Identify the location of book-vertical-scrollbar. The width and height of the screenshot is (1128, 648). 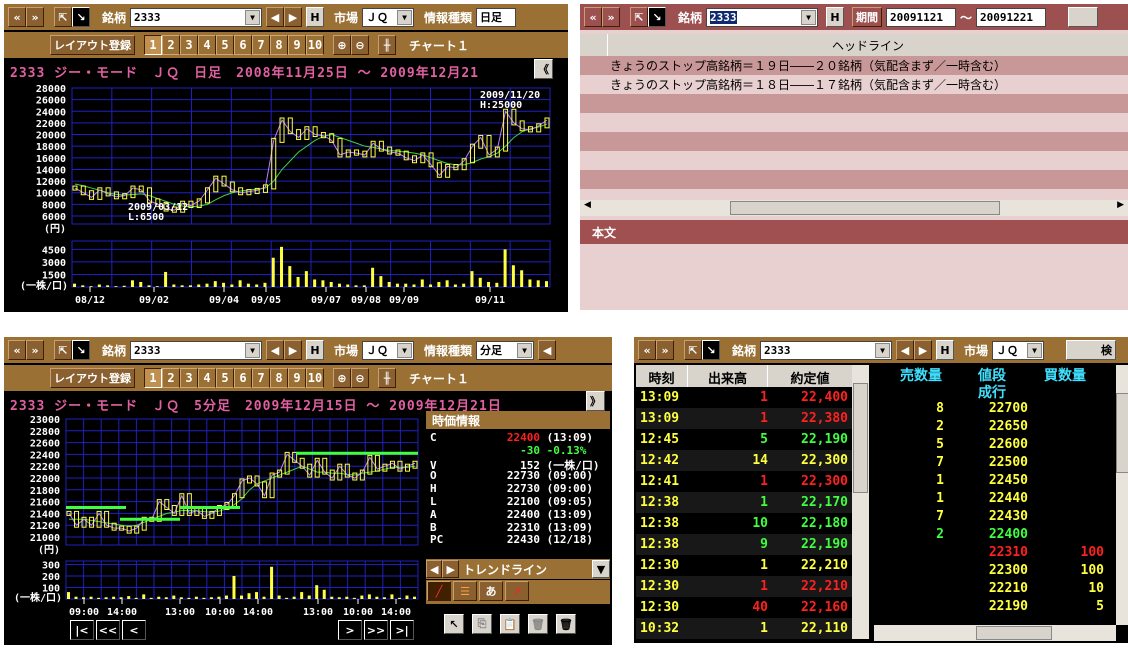
(1122, 495).